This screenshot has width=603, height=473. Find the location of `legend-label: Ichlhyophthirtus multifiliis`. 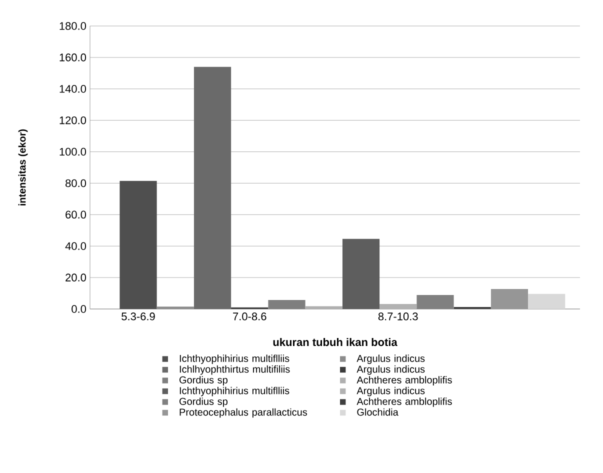

legend-label: Ichlhyophthirtus multifiliis is located at coordinates (235, 370).